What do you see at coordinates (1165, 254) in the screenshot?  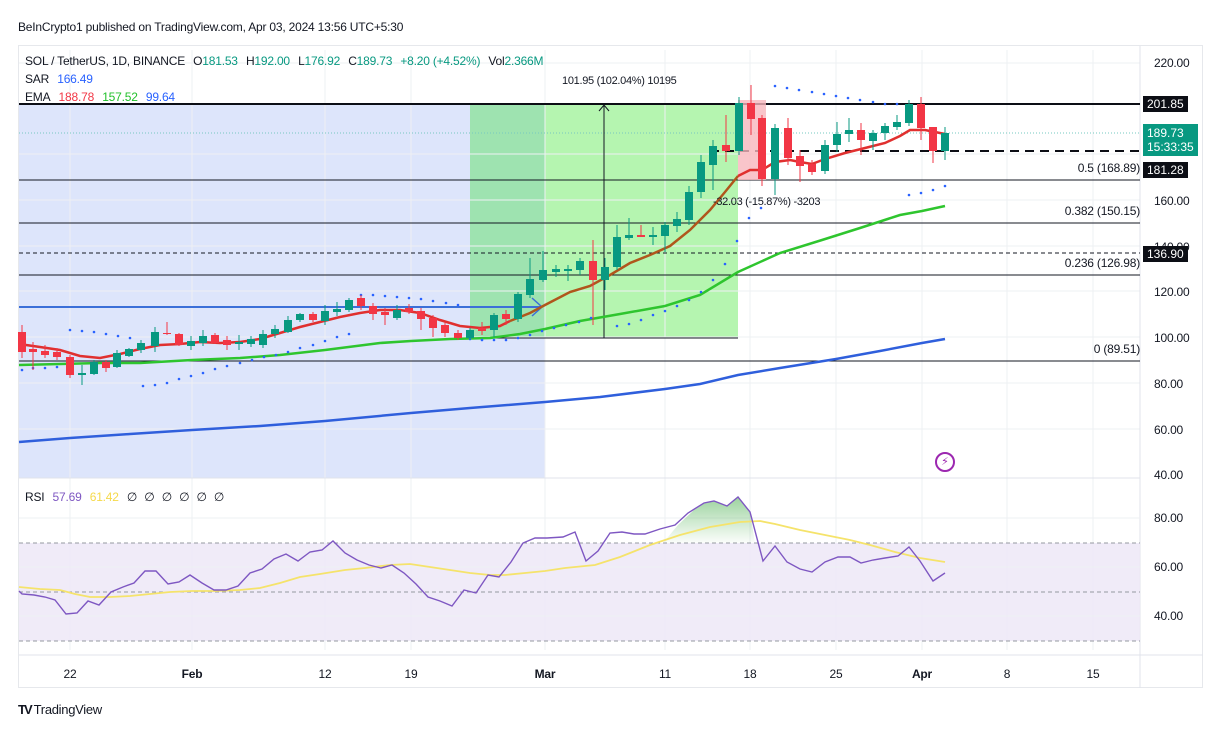 I see `level-136-price-tag: 136.90` at bounding box center [1165, 254].